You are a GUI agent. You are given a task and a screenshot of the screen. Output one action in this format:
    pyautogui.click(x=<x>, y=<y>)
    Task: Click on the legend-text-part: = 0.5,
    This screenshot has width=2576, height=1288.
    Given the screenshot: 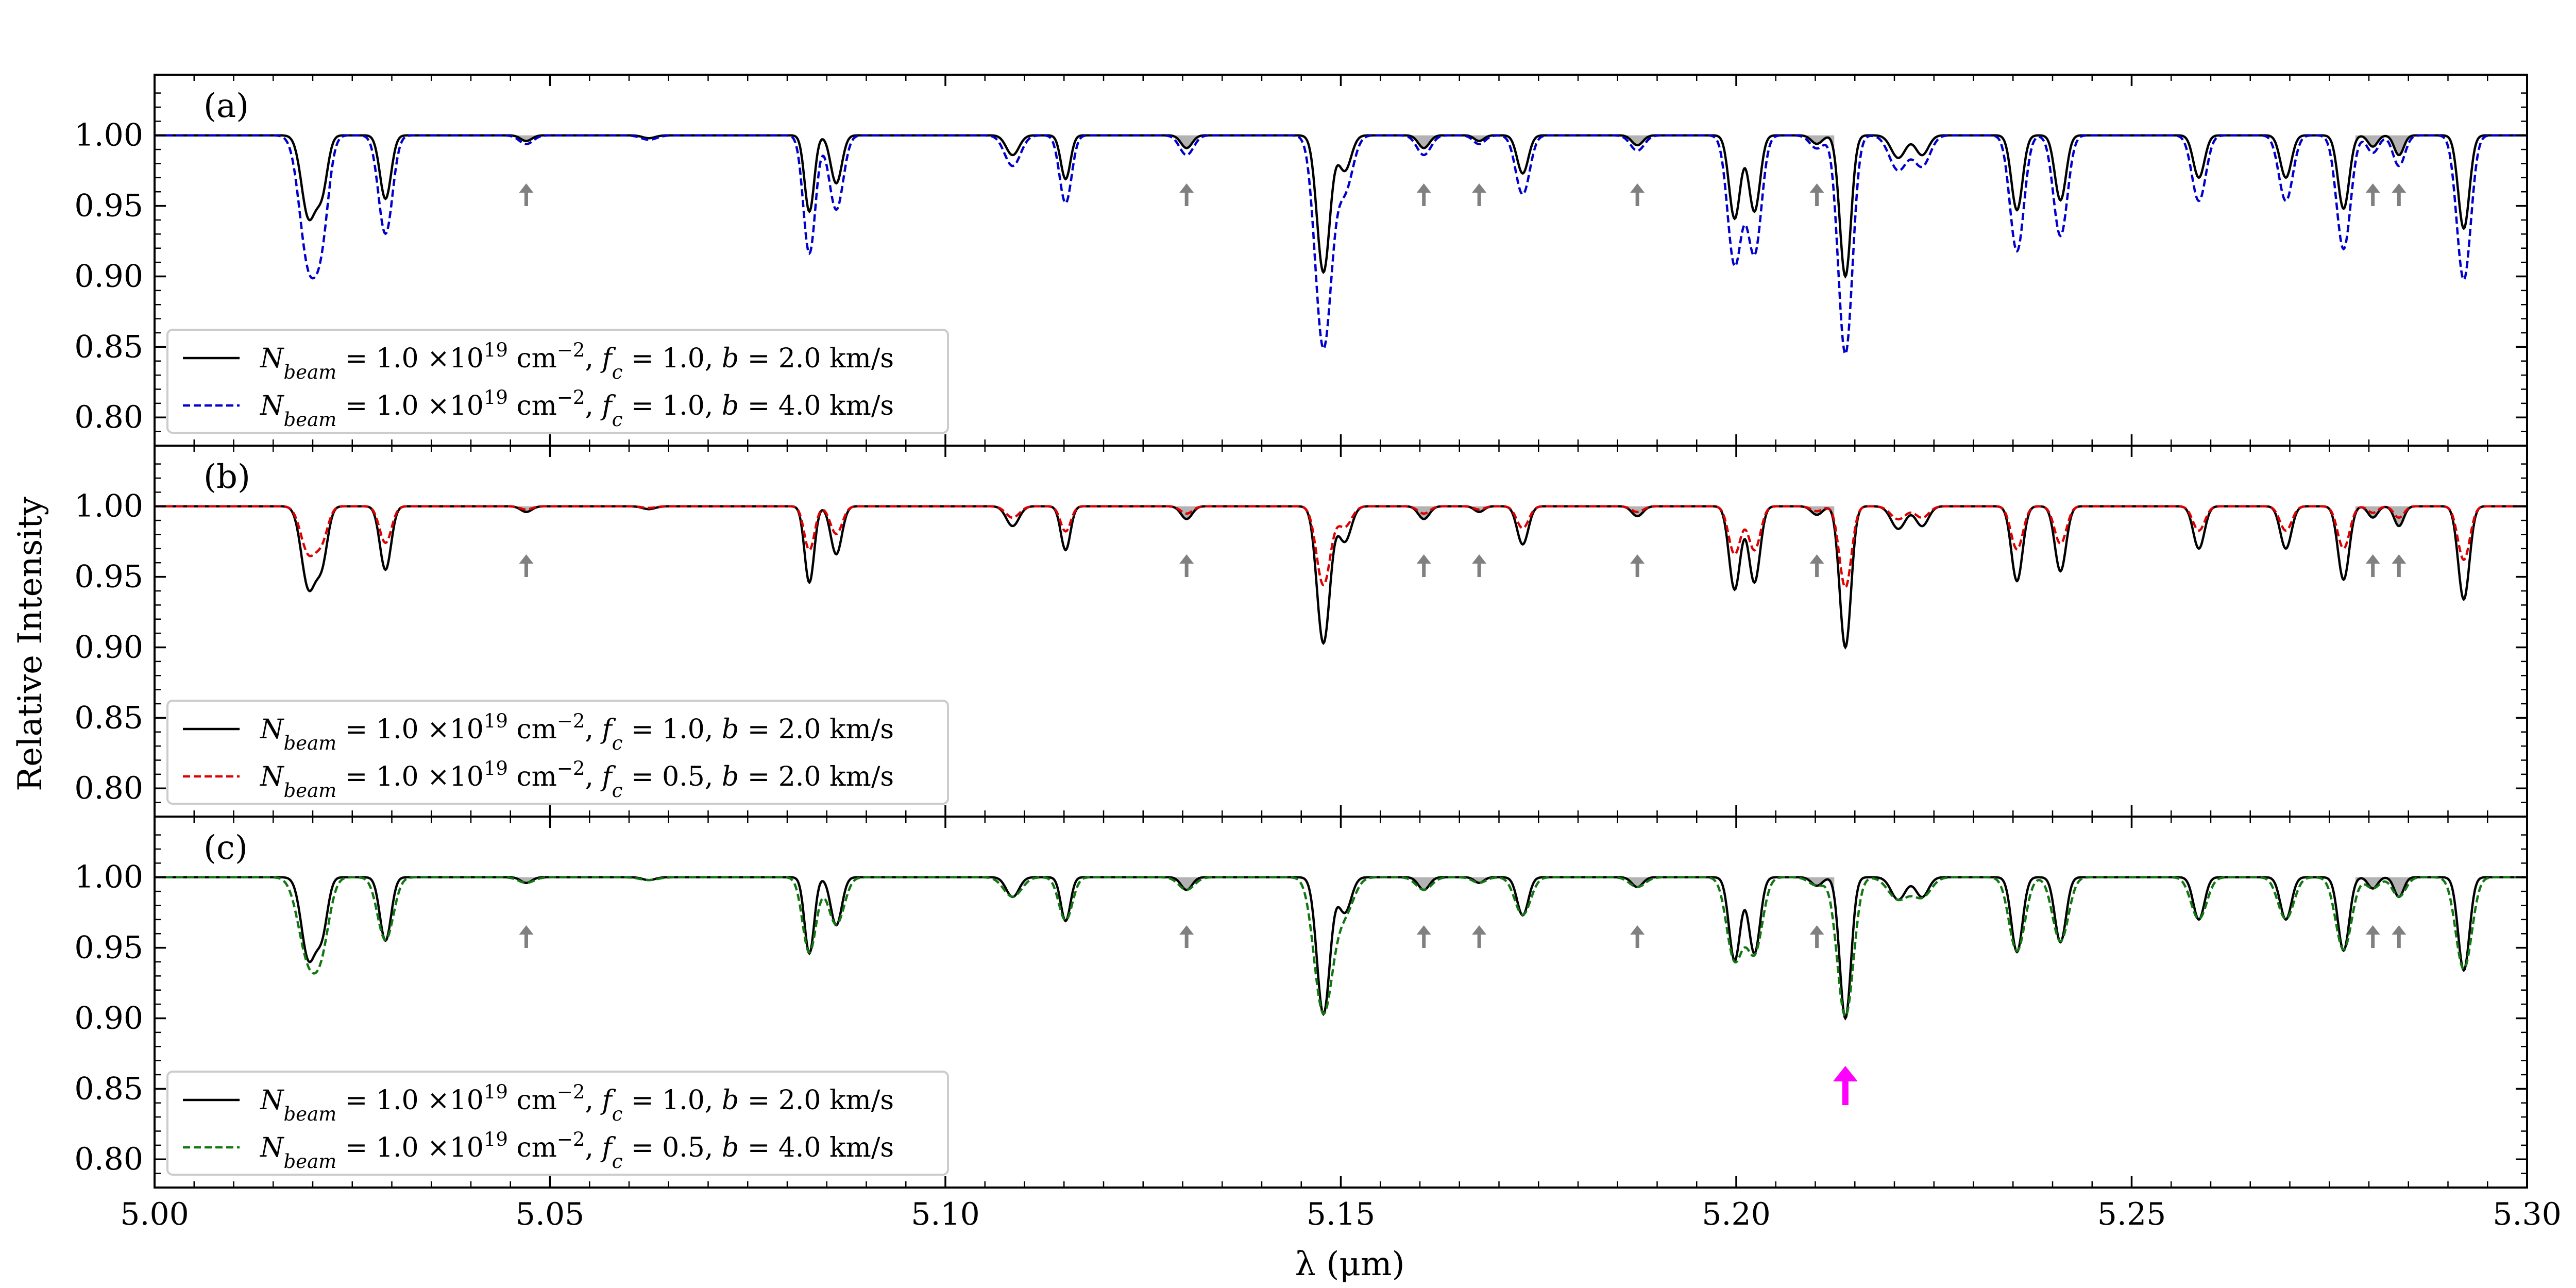 What is the action you would take?
    pyautogui.click(x=671, y=1147)
    